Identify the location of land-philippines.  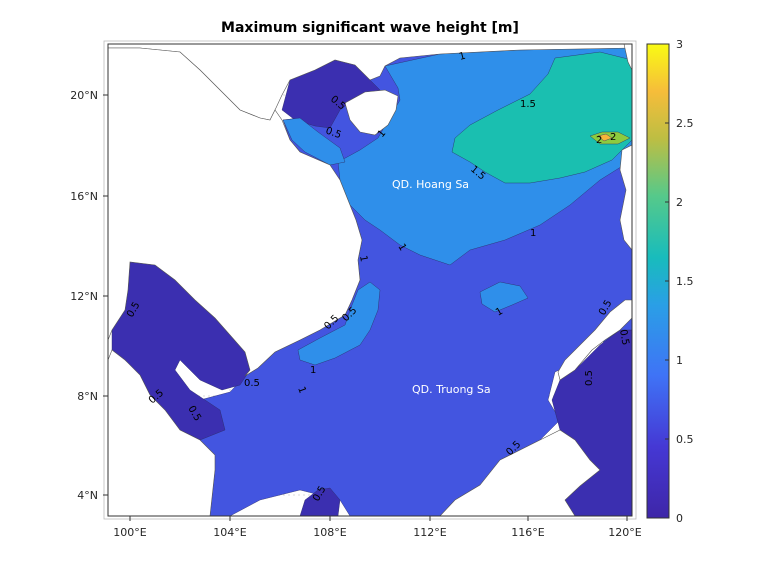
(594, 340).